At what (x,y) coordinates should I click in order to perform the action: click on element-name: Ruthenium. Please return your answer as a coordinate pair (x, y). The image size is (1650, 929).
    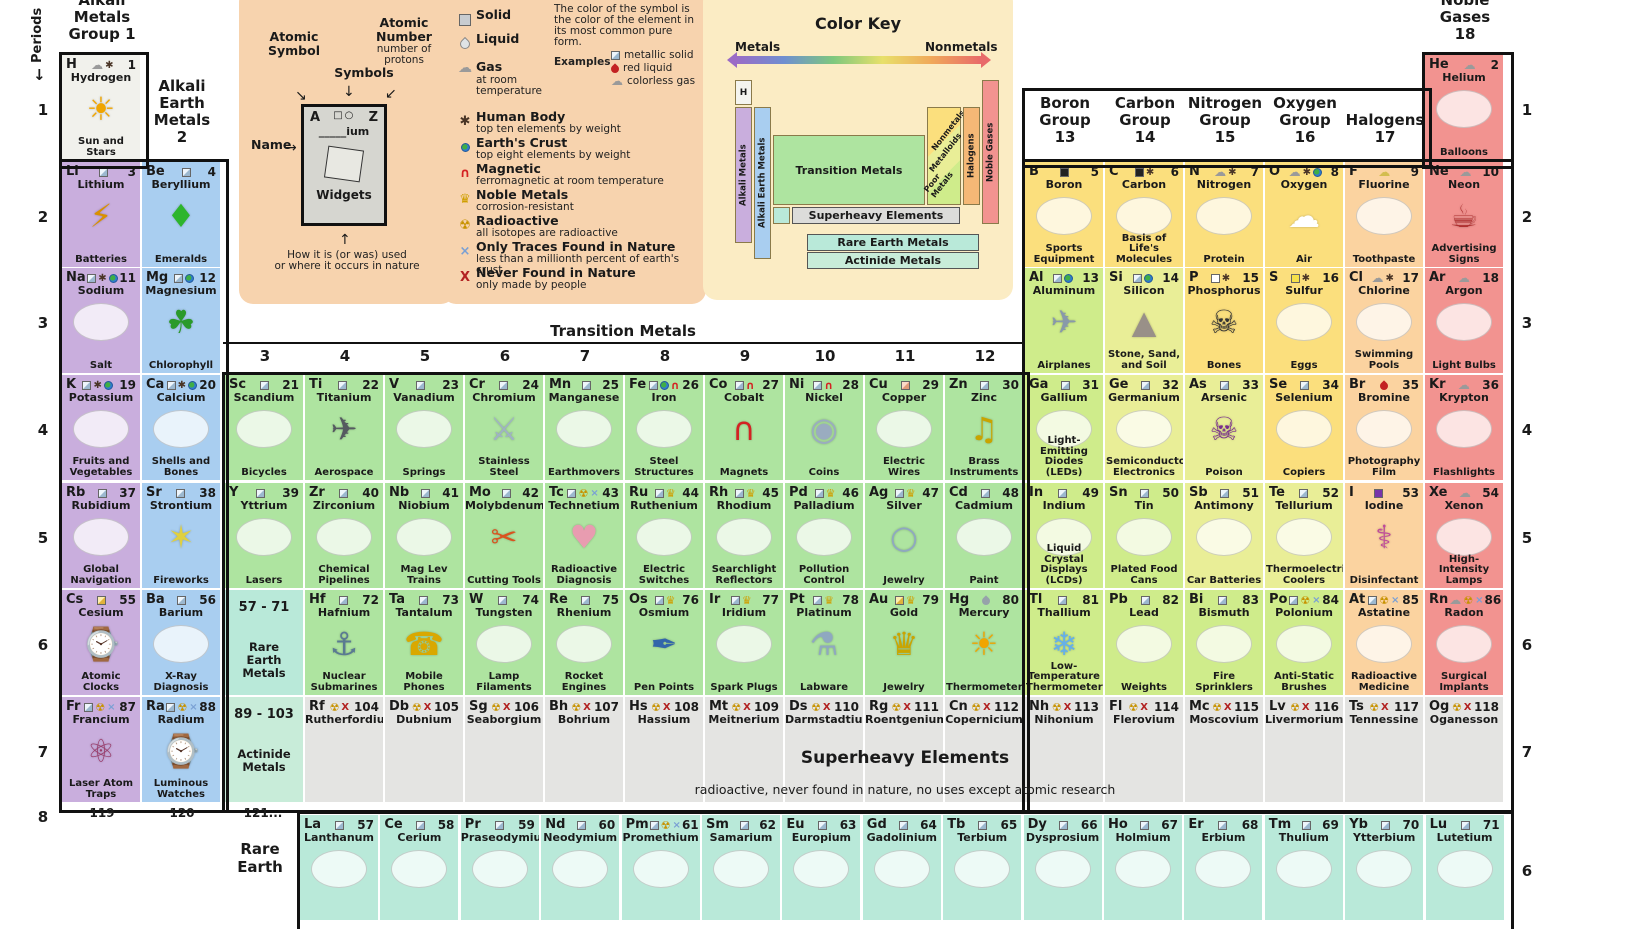
    Looking at the image, I should click on (664, 505).